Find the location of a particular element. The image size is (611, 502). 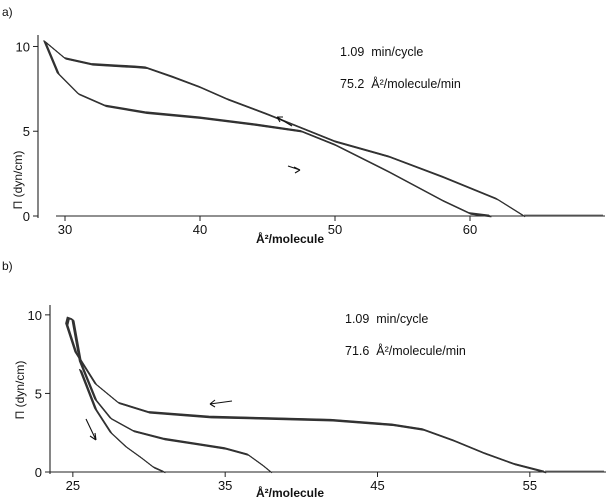

x-tick-label: 25 is located at coordinates (73, 485).